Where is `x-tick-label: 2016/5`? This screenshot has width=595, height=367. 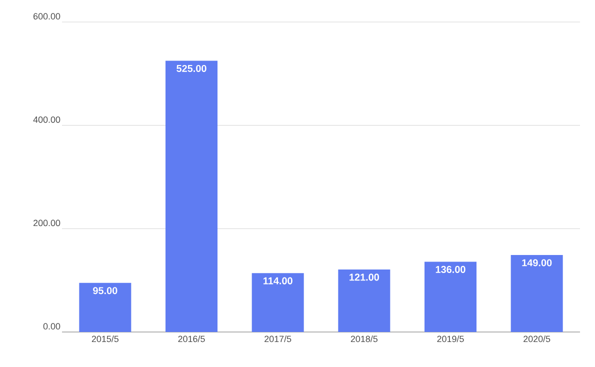 x-tick-label: 2016/5 is located at coordinates (191, 339).